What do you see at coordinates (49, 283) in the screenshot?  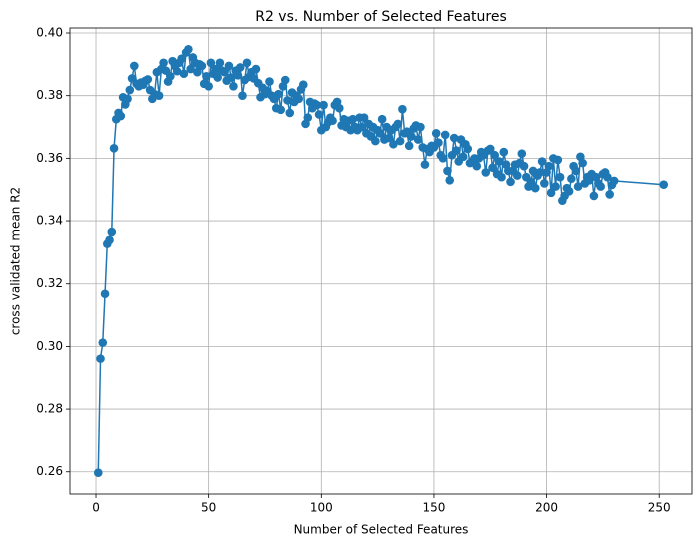 I see `y-tick-label: 0.32` at bounding box center [49, 283].